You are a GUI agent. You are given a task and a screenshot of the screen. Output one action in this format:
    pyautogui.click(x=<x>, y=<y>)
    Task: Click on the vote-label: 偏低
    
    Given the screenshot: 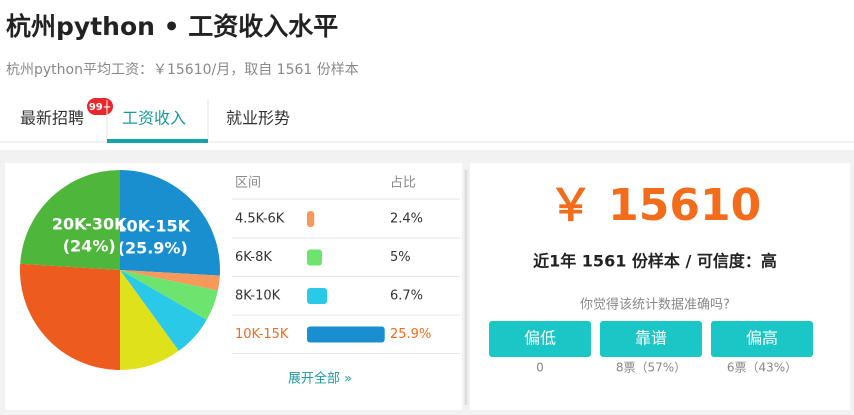 What is the action you would take?
    pyautogui.click(x=540, y=338)
    